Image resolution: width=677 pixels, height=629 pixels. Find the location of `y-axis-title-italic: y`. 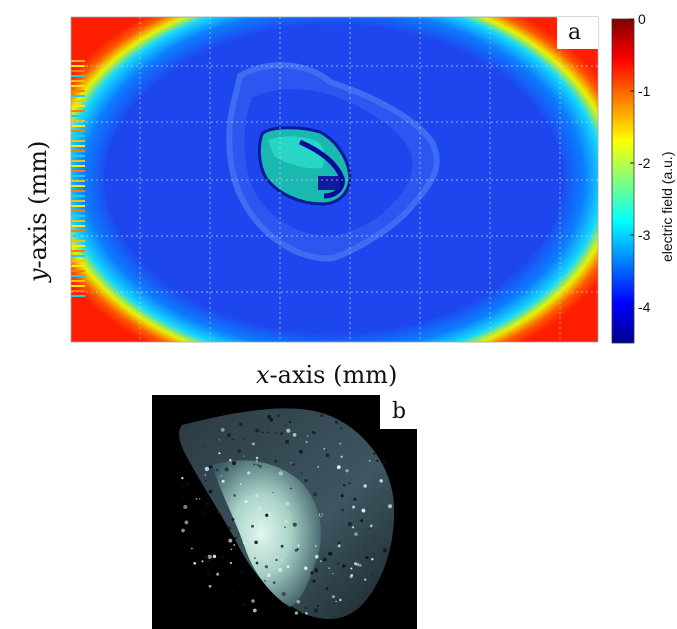

y-axis-title-italic: y is located at coordinates (38, 275).